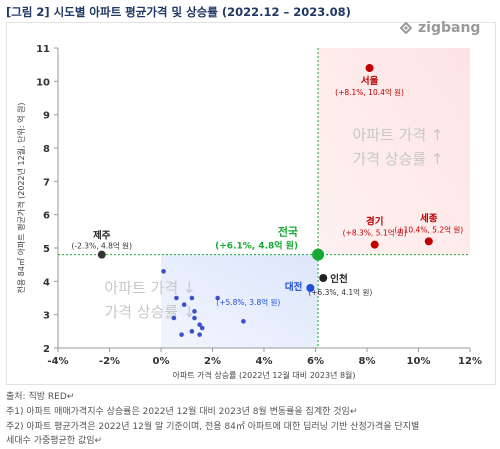  I want to click on quadrant-label-low: 가격 상승률 ↓, so click(149, 312).